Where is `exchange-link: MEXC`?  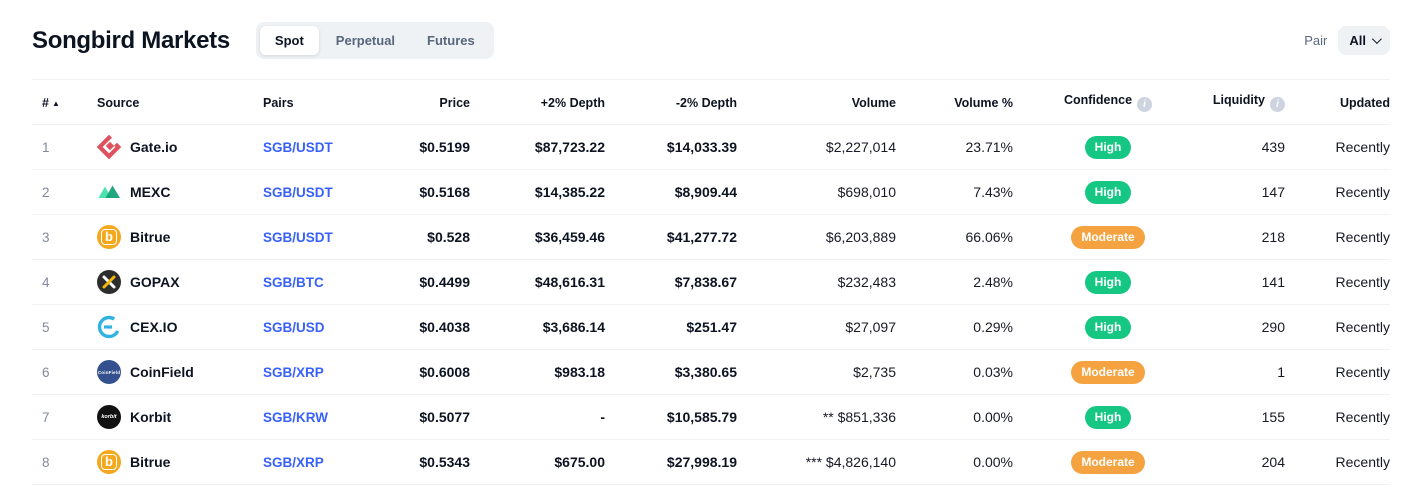
exchange-link: MEXC is located at coordinates (180, 192).